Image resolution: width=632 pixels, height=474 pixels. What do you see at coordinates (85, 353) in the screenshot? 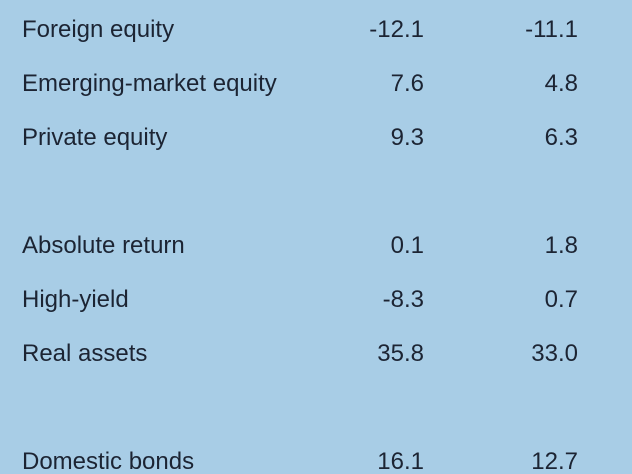
I see `row-label: Real assets` at bounding box center [85, 353].